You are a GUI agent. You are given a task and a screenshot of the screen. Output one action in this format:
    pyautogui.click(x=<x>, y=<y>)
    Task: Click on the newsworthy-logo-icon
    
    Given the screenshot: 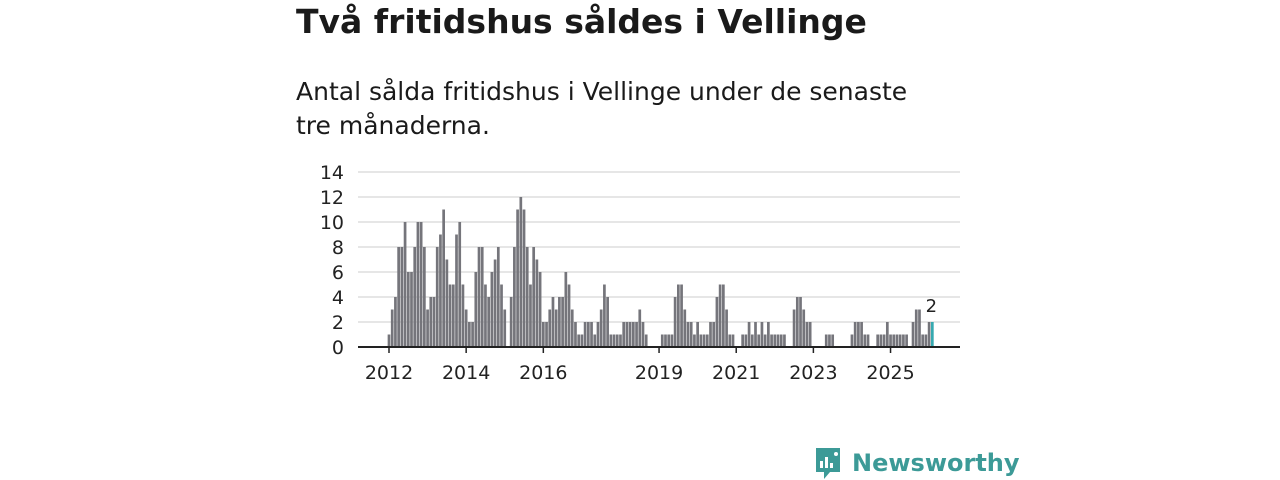 What is the action you would take?
    pyautogui.click(x=828, y=463)
    